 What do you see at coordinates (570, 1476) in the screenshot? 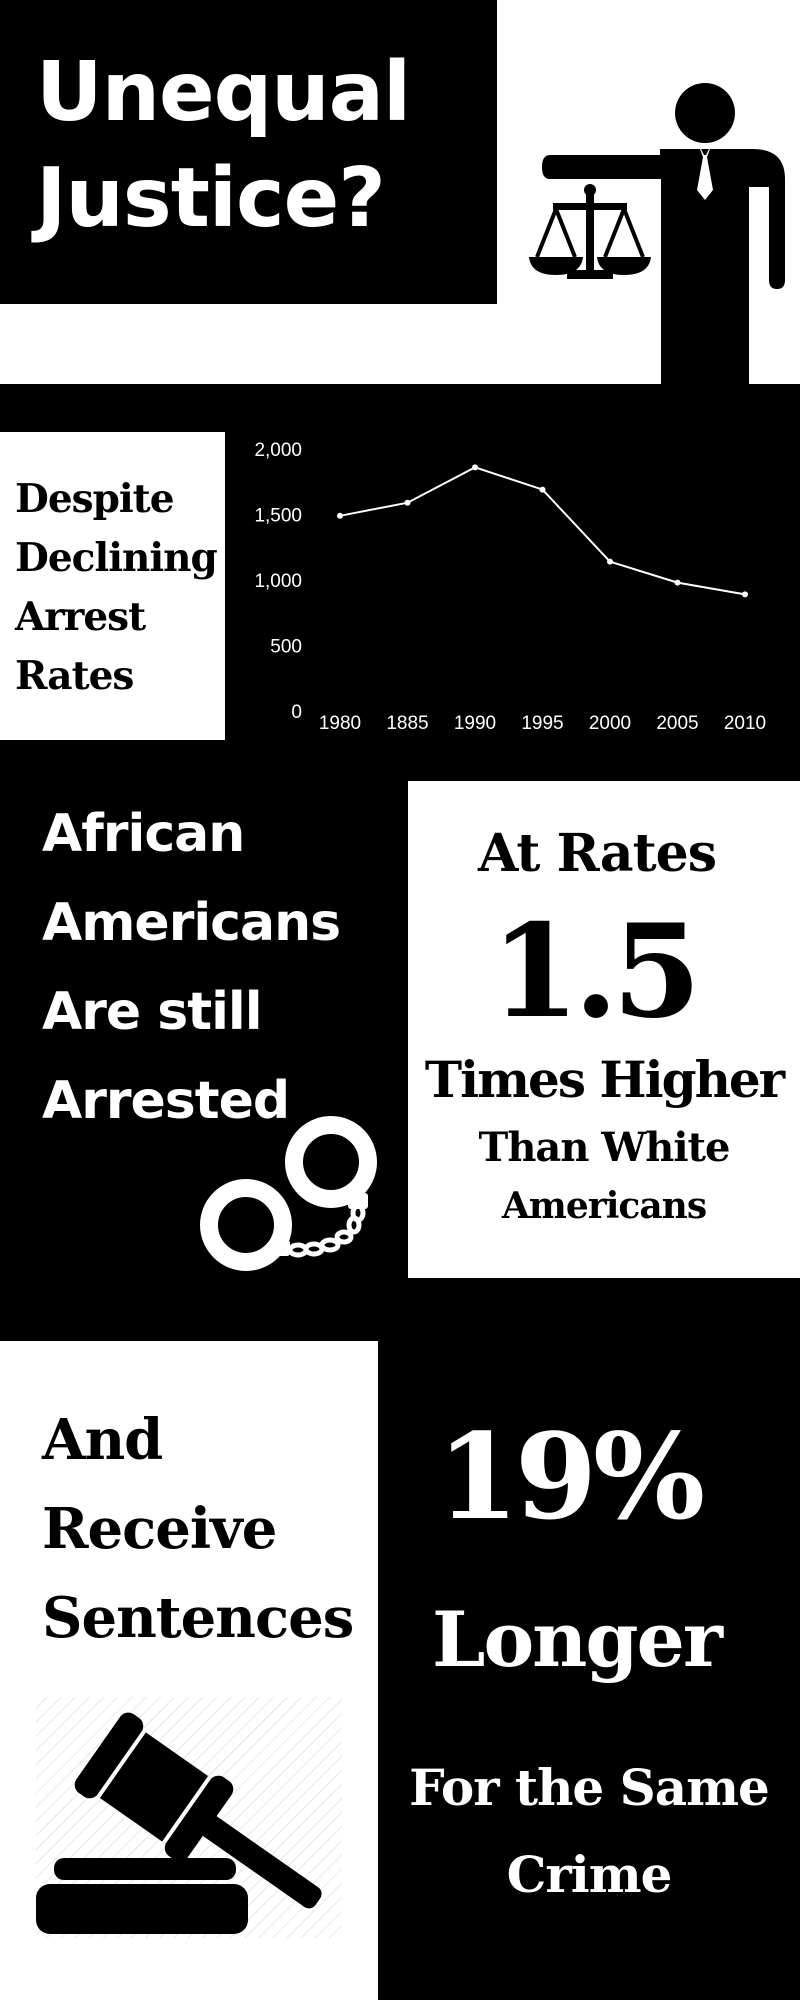
I see `longer-percent: 19%` at bounding box center [570, 1476].